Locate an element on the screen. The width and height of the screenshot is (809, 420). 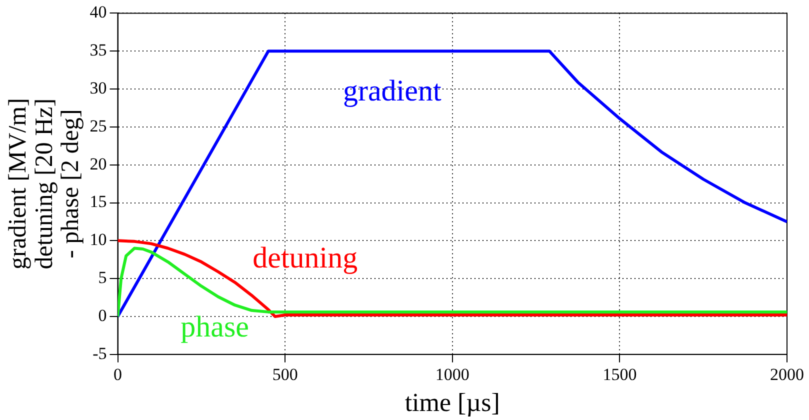
y-tick-label: 15 is located at coordinates (98, 202).